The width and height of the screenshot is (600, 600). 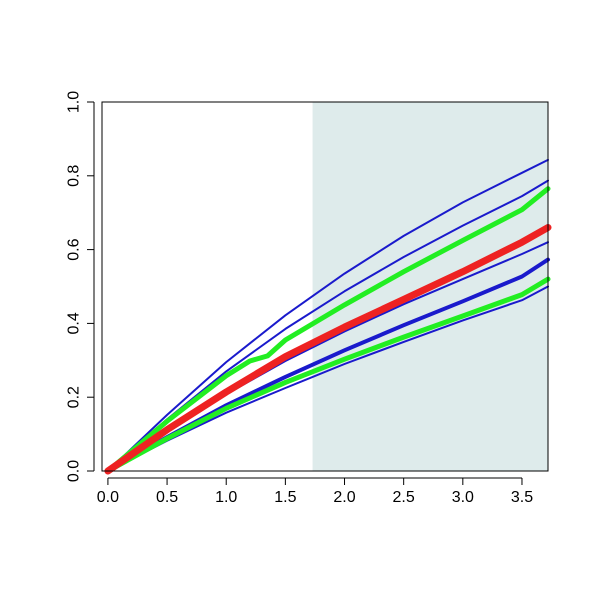 What do you see at coordinates (285, 497) in the screenshot?
I see `x-tick-label: 1.5` at bounding box center [285, 497].